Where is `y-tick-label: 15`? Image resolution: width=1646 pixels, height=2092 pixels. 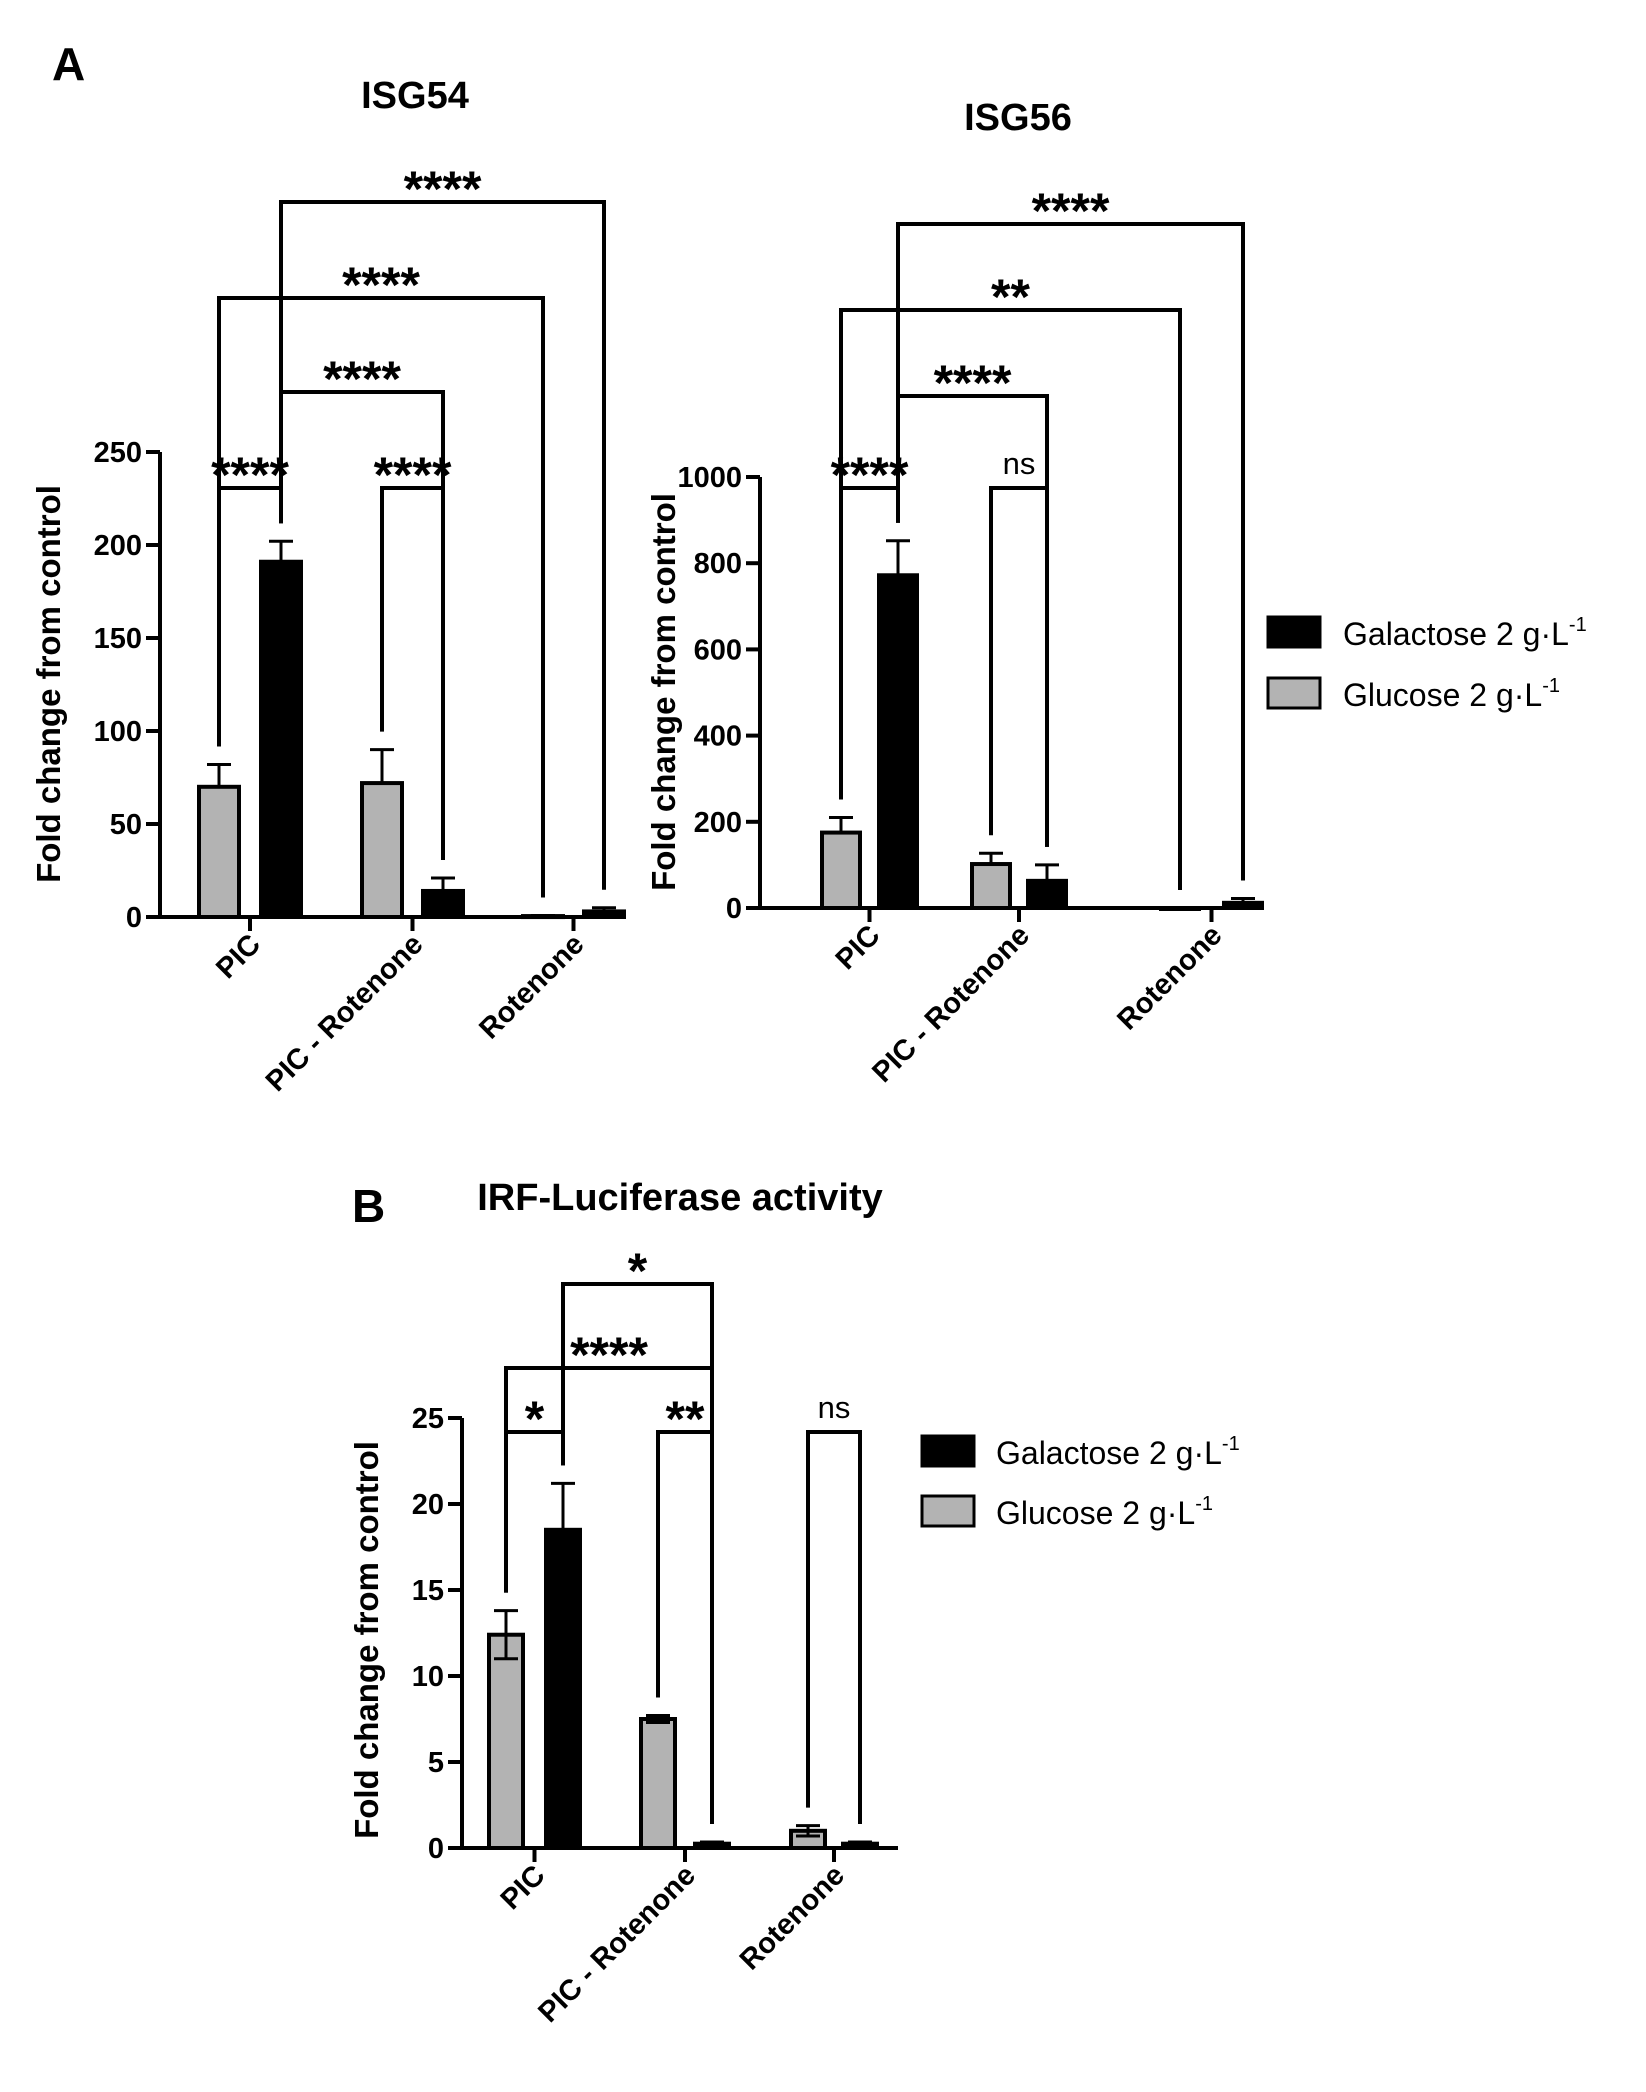
y-tick-label: 15 is located at coordinates (428, 1591).